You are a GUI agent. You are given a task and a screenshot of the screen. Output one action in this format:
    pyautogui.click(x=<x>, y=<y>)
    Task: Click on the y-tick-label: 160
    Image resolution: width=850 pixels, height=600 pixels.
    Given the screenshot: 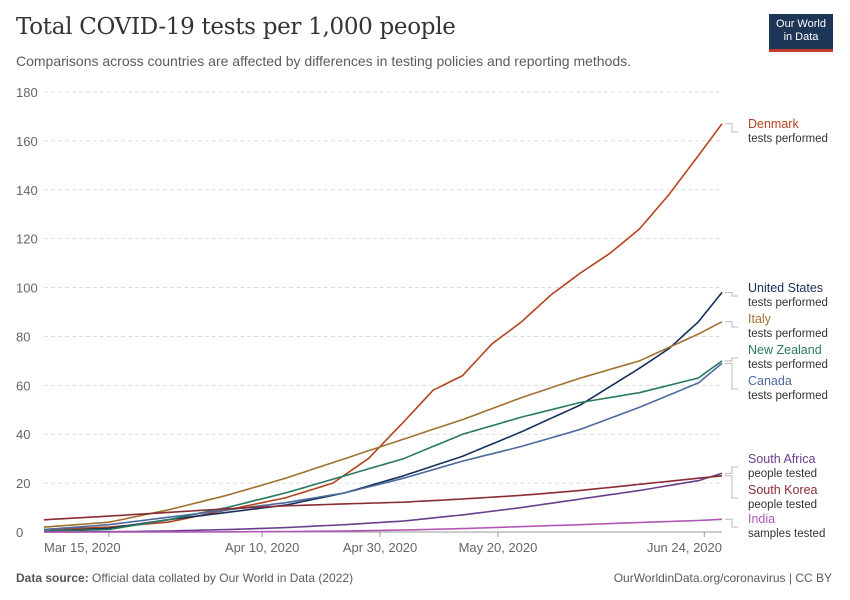 What is the action you would take?
    pyautogui.click(x=27, y=141)
    